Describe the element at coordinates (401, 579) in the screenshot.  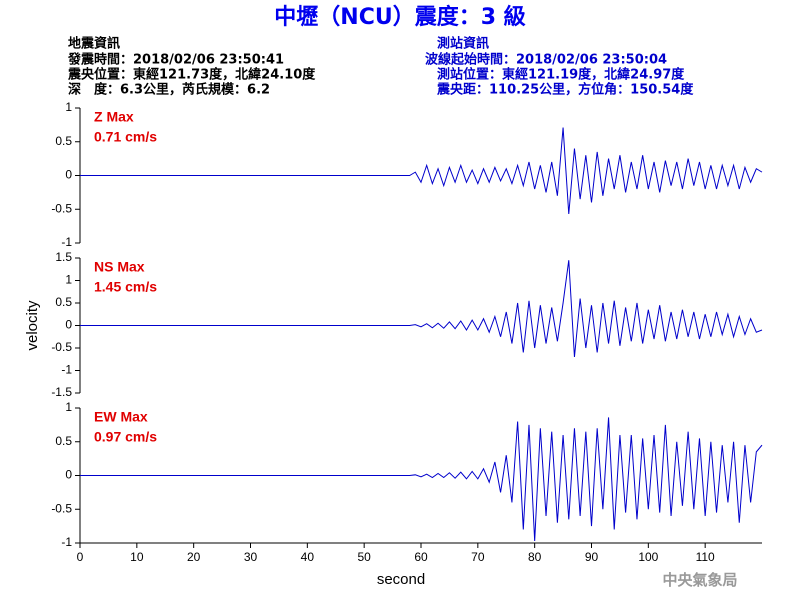
I see `x-axis-label: second` at that location.